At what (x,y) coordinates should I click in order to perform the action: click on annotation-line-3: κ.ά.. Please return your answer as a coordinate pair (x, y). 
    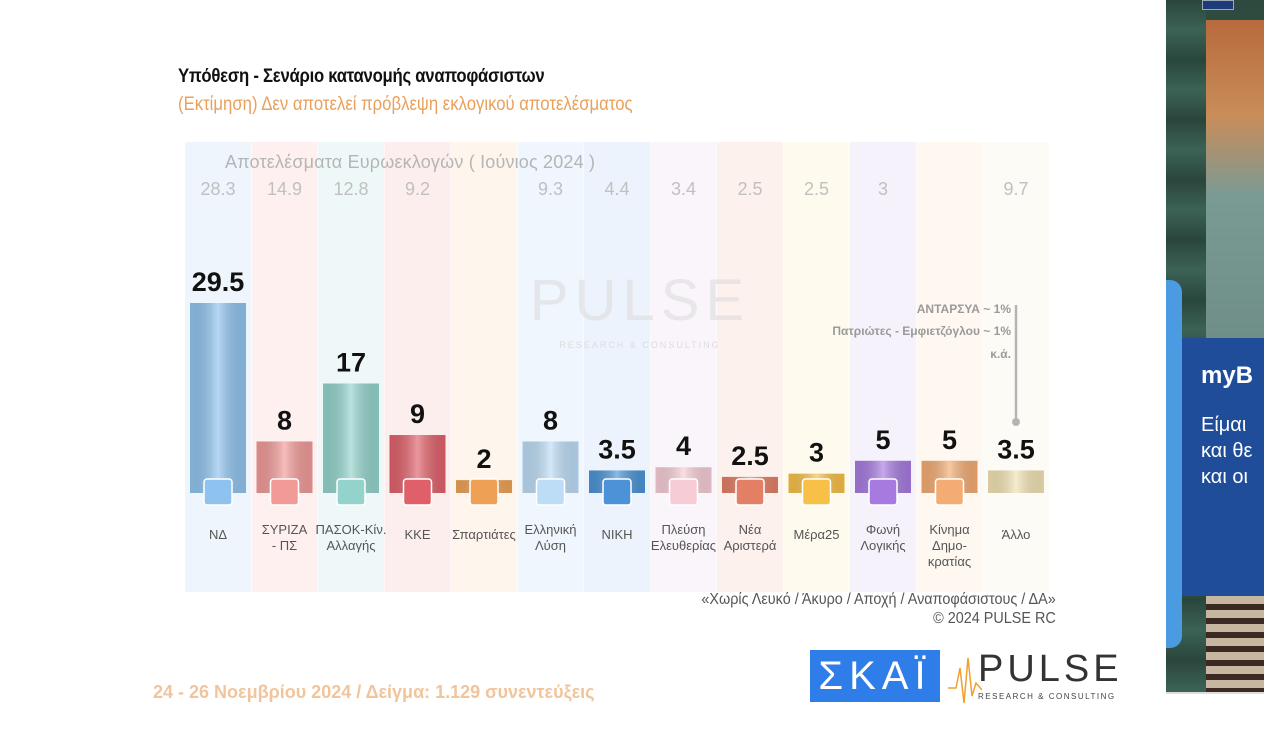
    Looking at the image, I should click on (1000, 354).